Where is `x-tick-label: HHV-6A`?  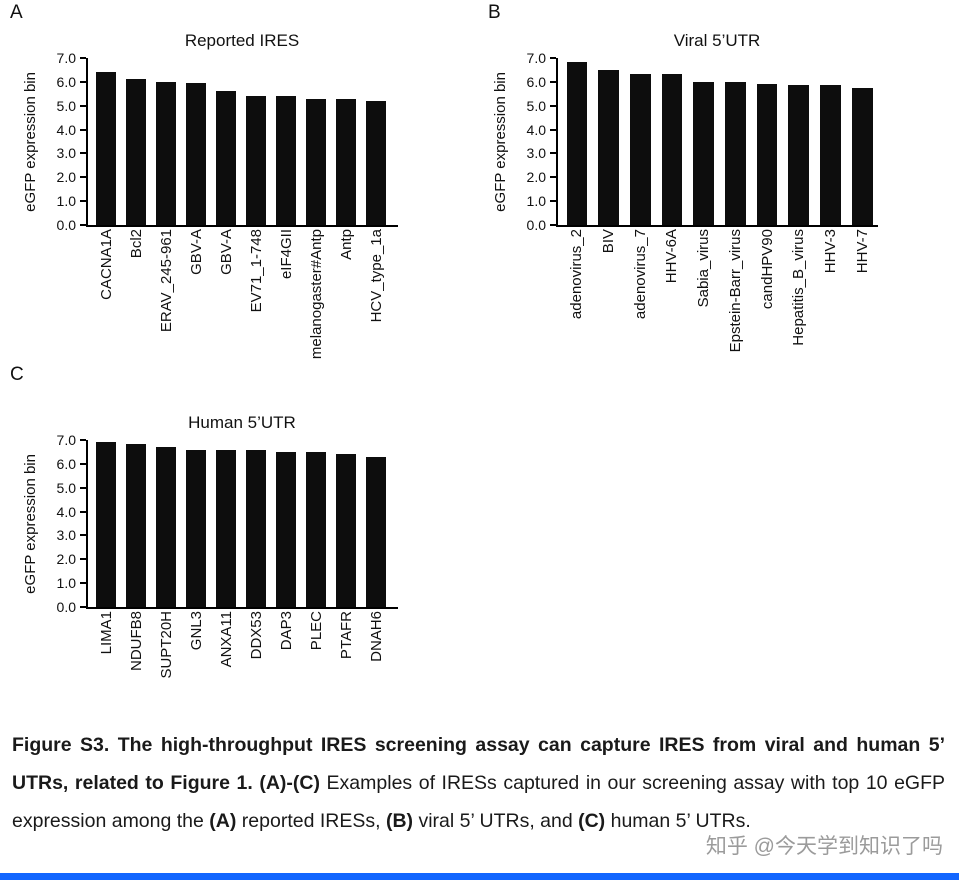 x-tick-label: HHV-6A is located at coordinates (672, 256).